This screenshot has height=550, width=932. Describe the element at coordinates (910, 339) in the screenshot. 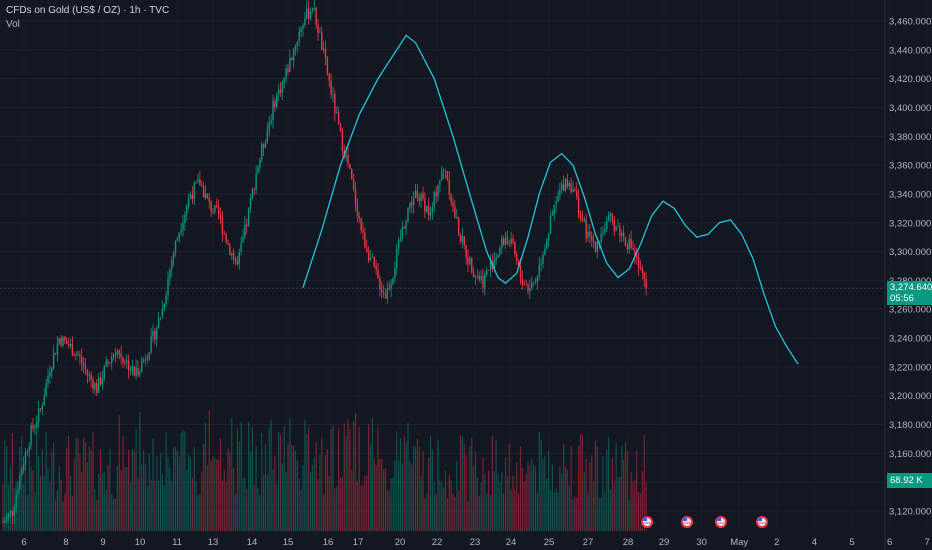

I see `price-tick-label: 3,240.000` at that location.